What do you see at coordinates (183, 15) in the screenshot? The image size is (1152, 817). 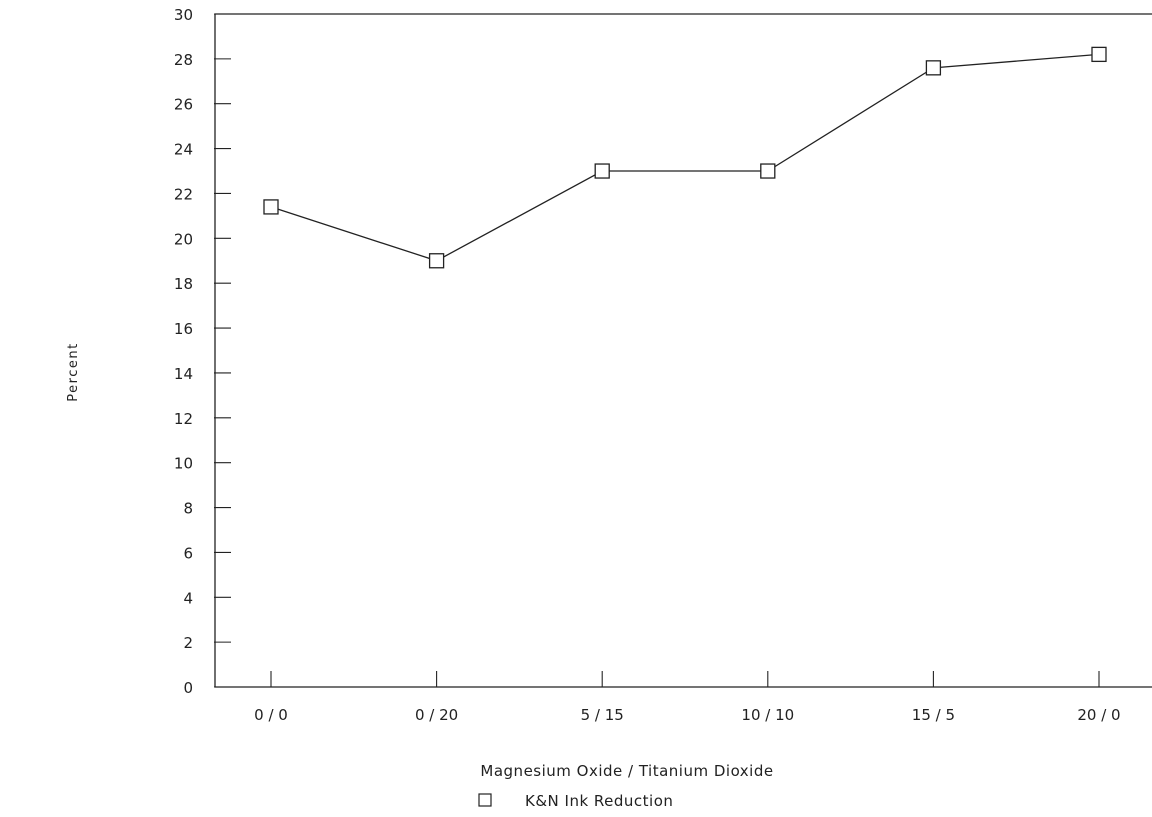 I see `y-tick-label: 30` at bounding box center [183, 15].